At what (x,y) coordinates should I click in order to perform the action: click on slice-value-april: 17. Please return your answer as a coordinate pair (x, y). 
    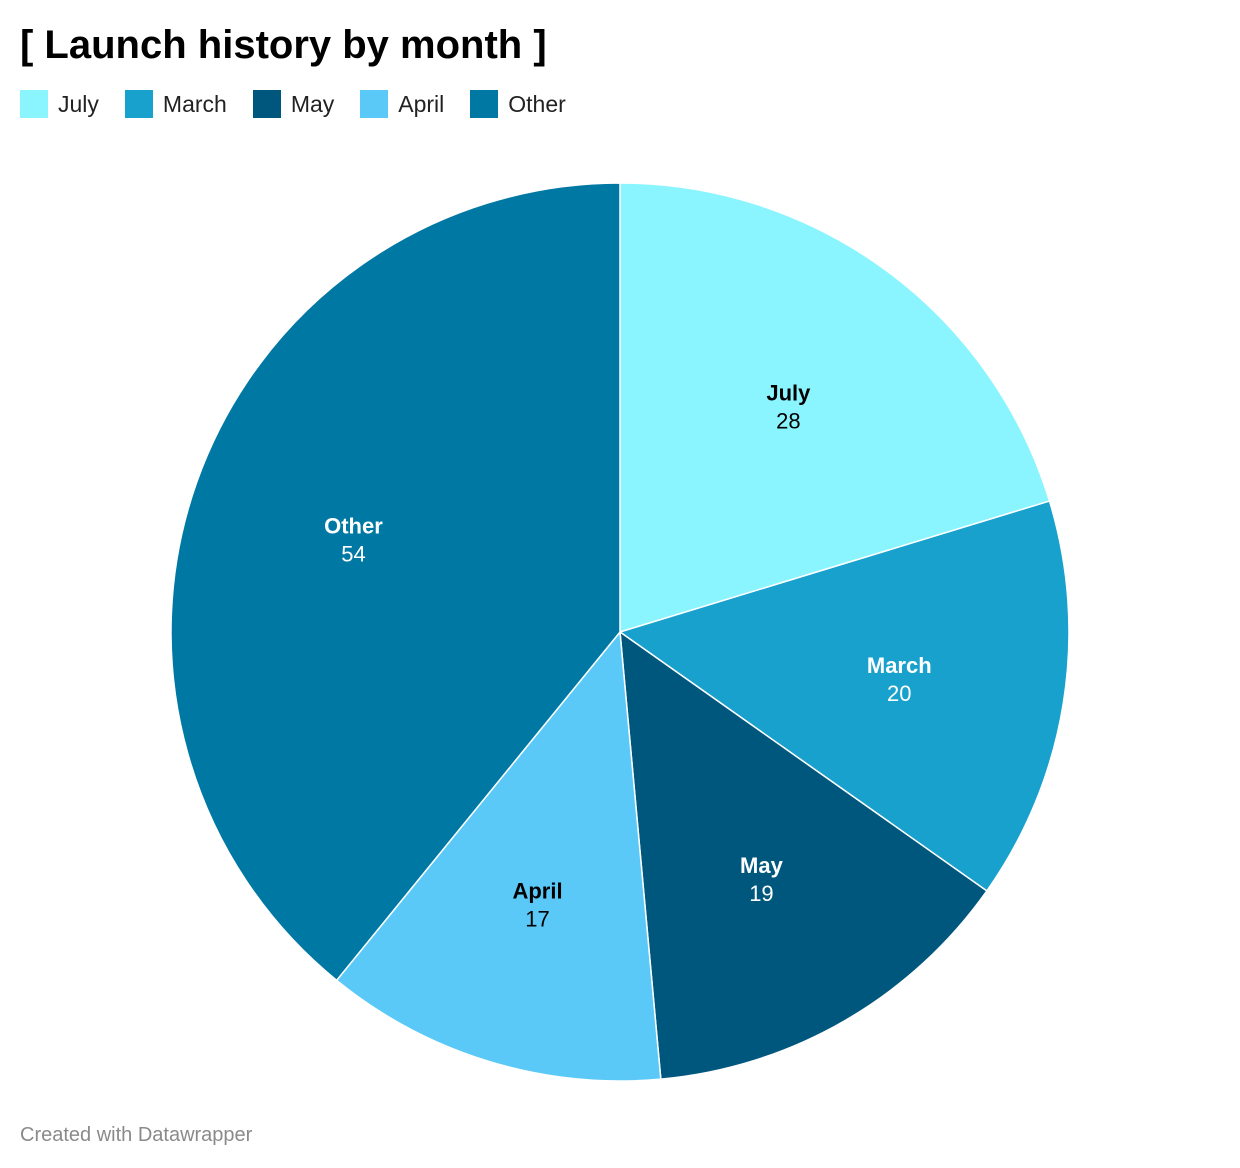
    Looking at the image, I should click on (537, 919).